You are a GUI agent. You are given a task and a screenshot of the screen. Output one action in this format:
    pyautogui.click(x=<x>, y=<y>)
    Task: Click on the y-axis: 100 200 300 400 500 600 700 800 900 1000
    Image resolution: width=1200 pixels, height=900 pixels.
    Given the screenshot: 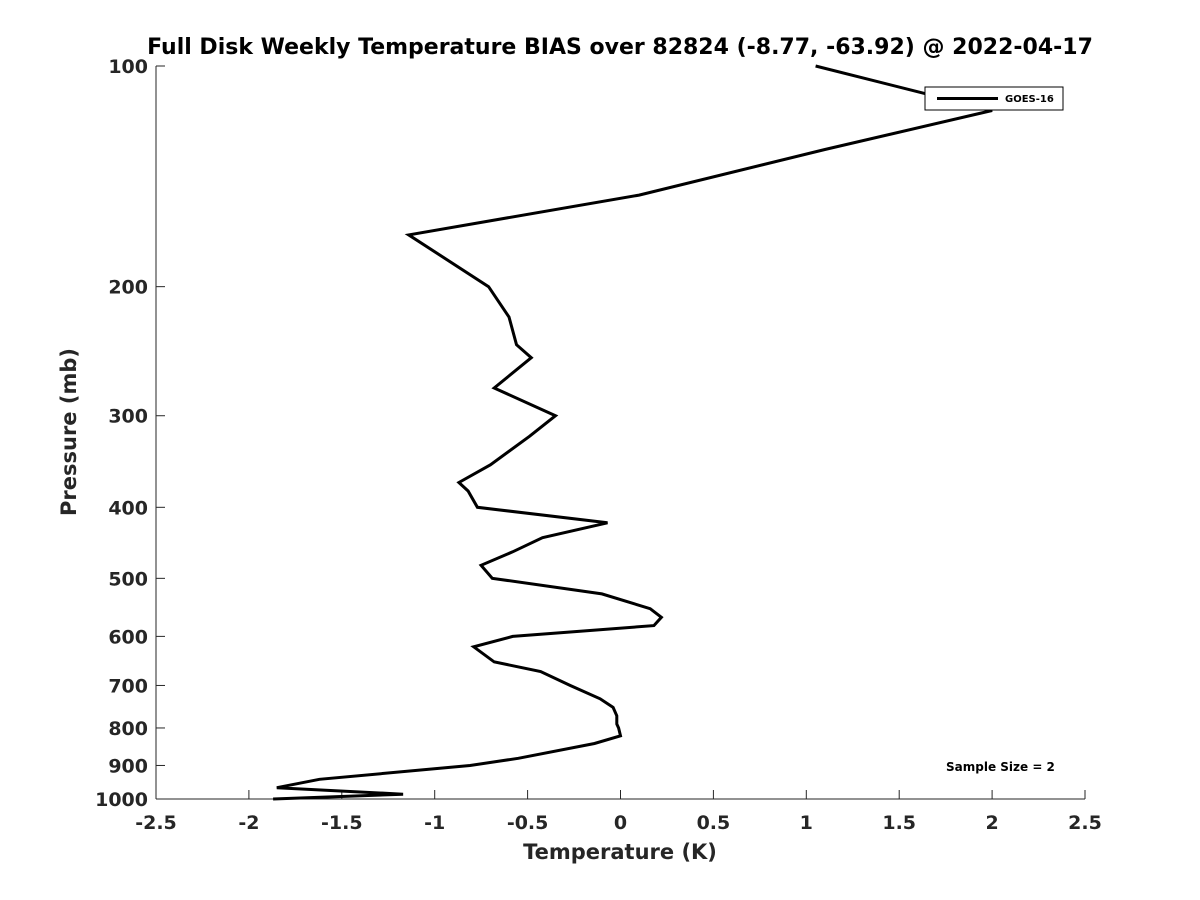 What is the action you would take?
    pyautogui.click(x=130, y=433)
    